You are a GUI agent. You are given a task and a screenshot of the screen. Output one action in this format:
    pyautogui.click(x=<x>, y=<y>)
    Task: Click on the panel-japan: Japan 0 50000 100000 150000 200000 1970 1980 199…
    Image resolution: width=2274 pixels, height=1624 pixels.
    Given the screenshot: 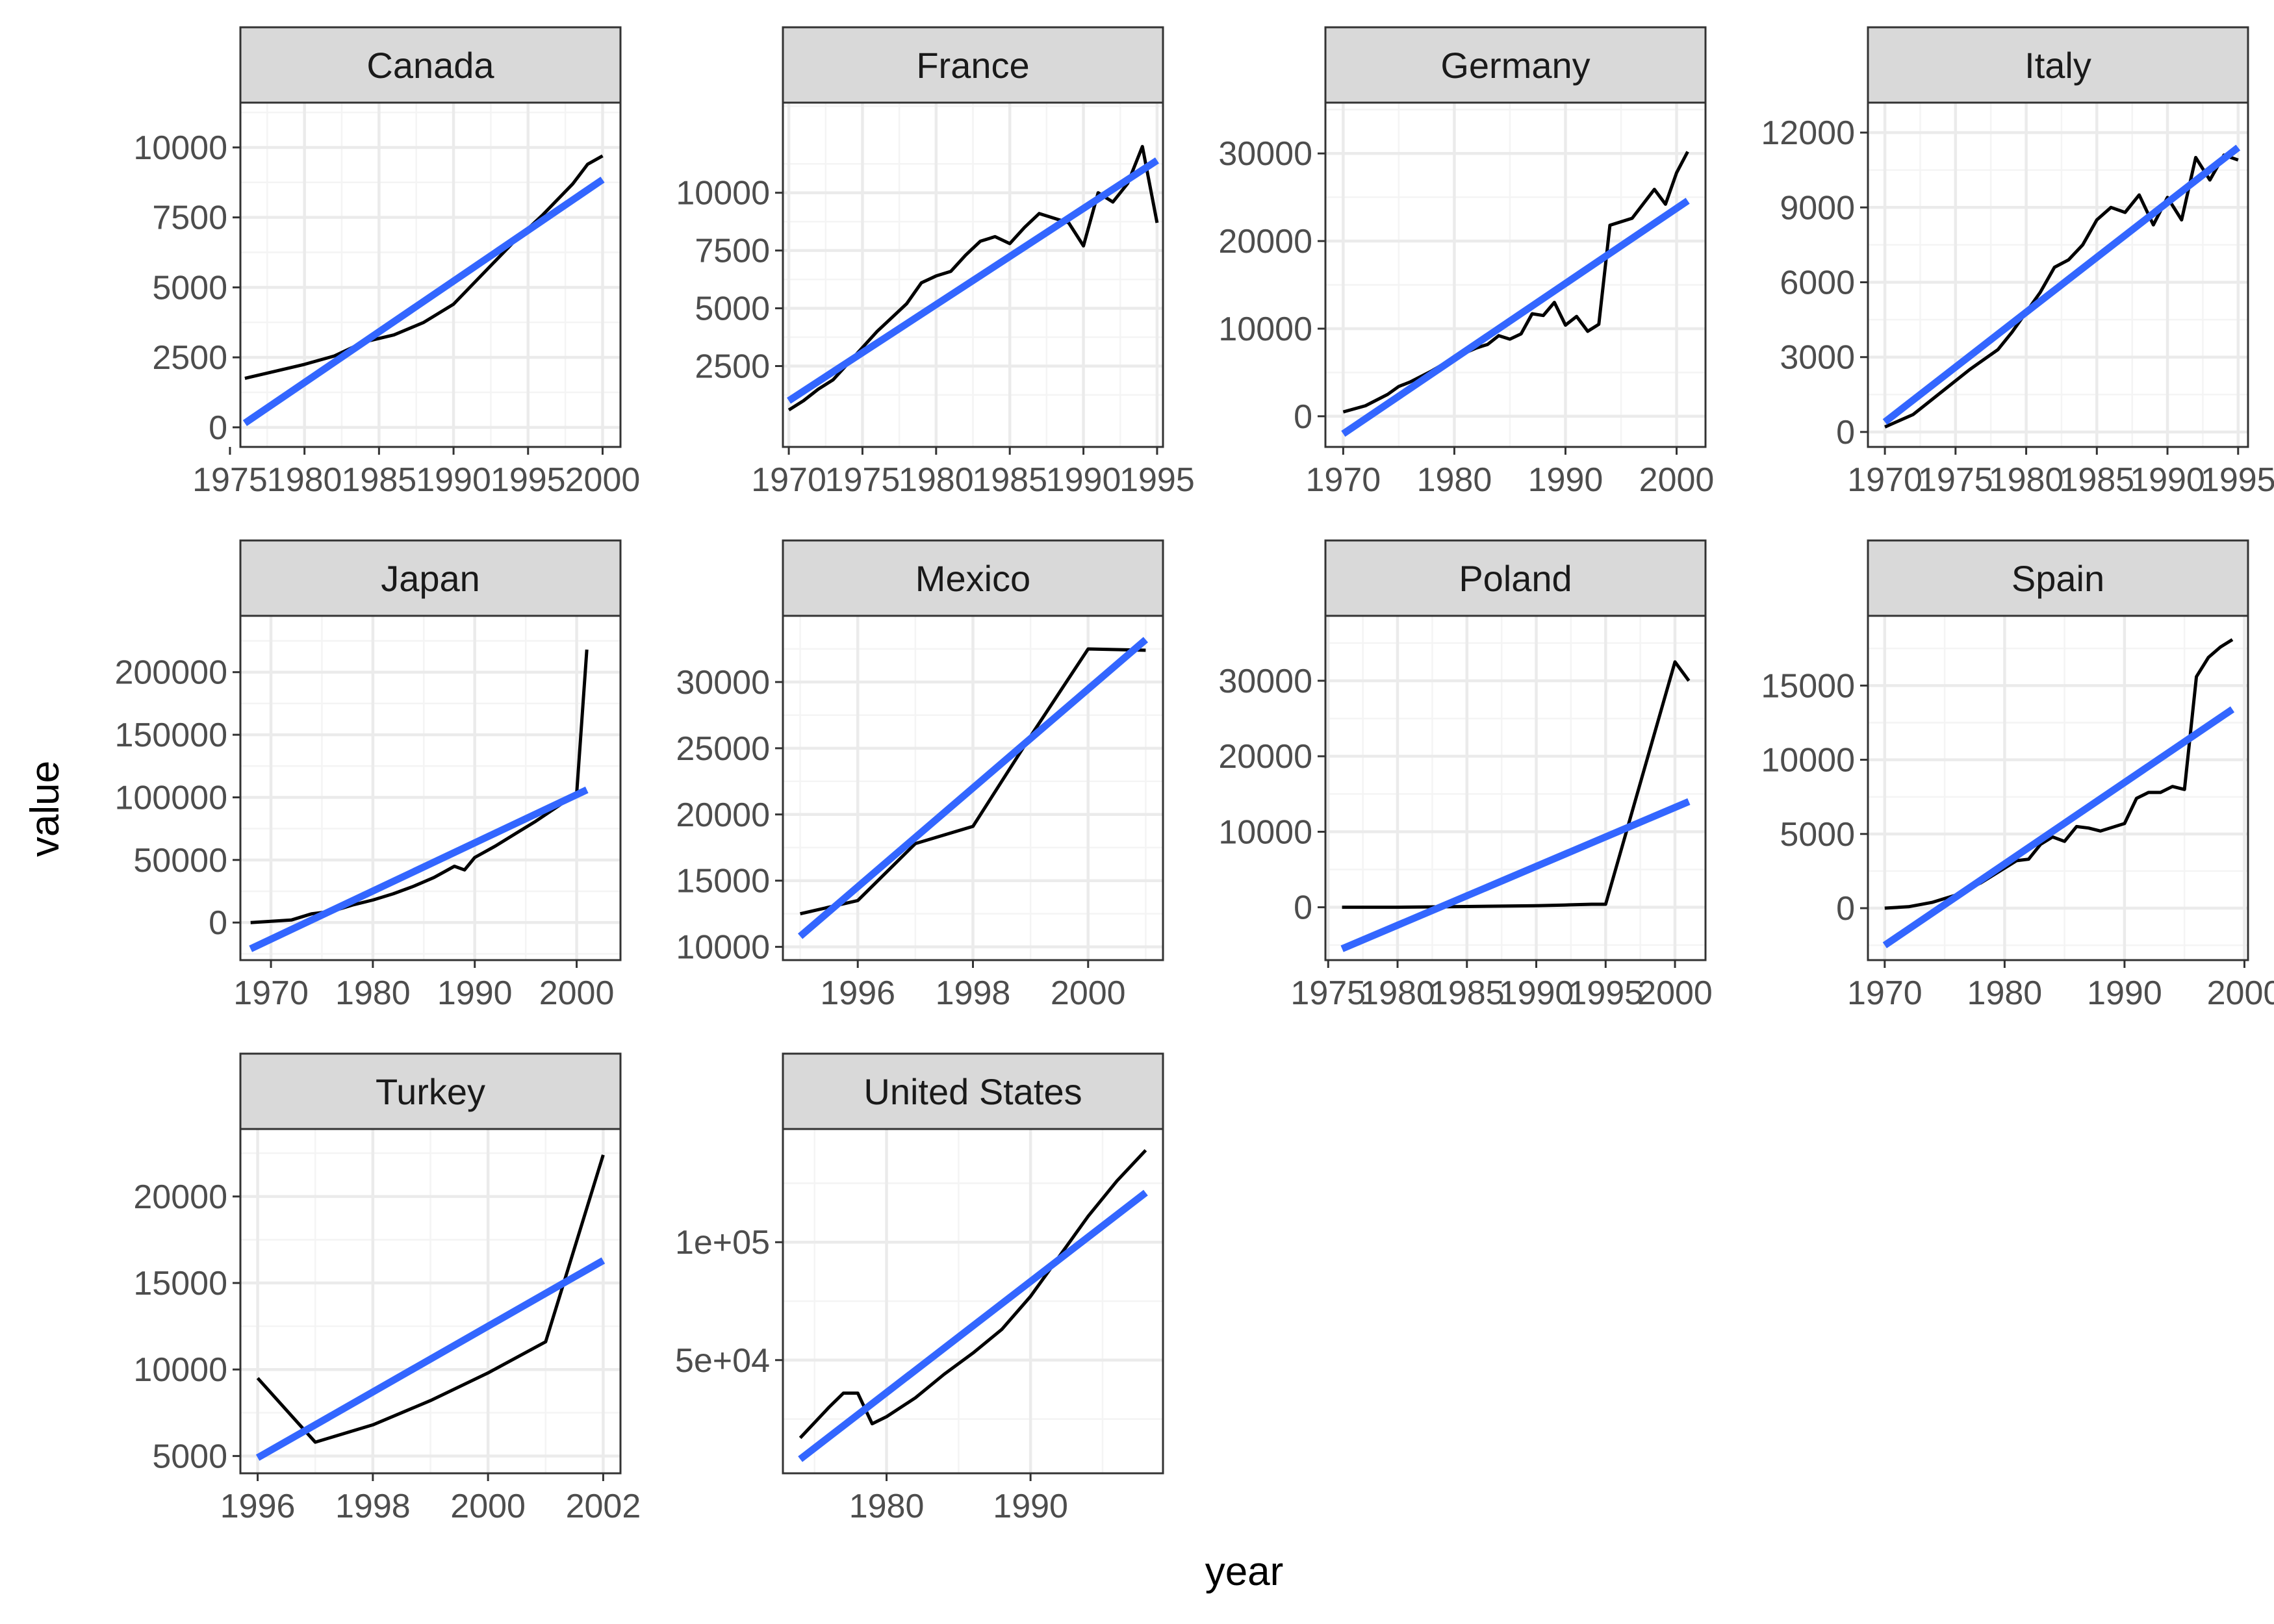 What is the action you would take?
    pyautogui.click(x=368, y=775)
    